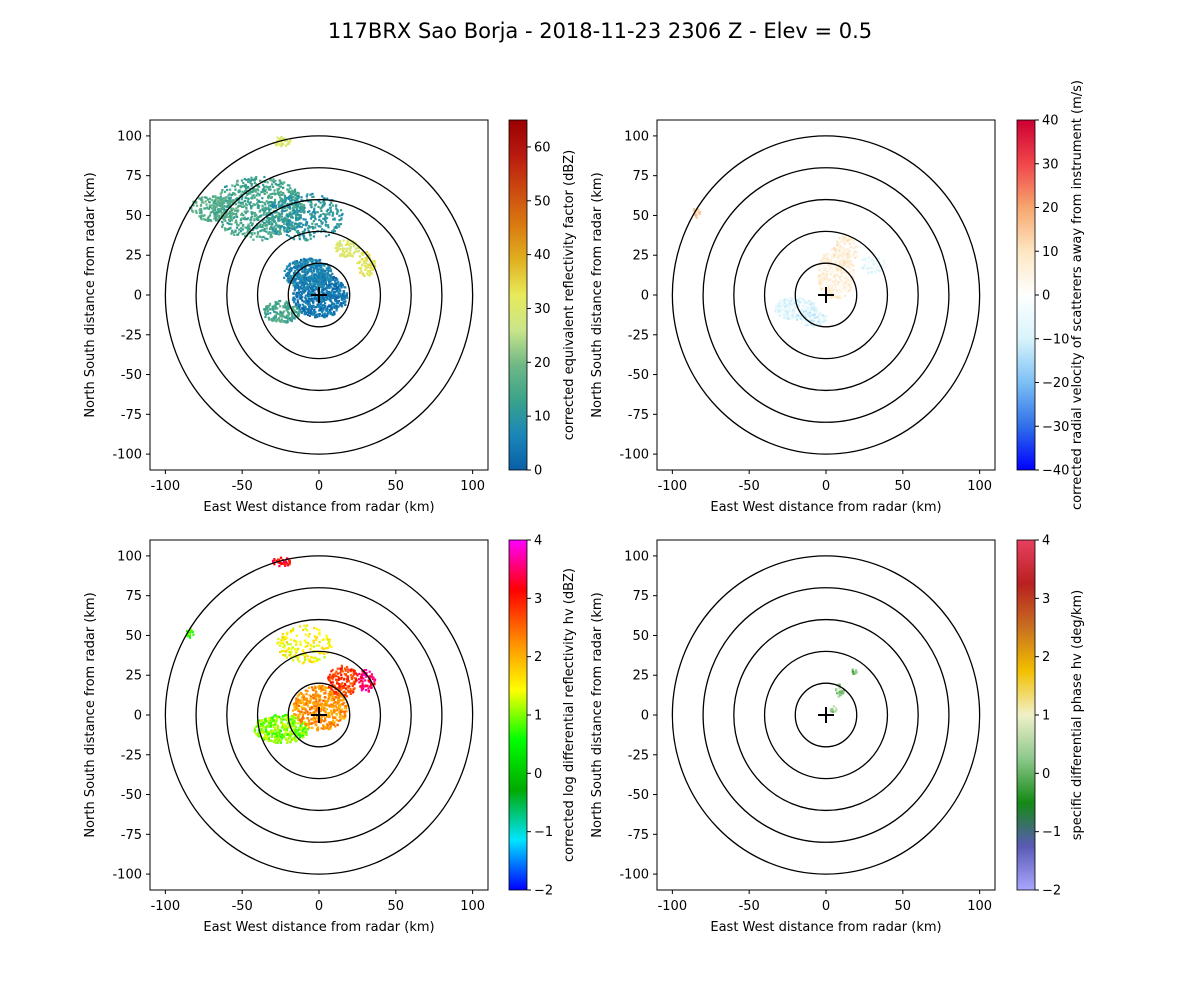 The height and width of the screenshot is (1000, 1200). What do you see at coordinates (138, 296) in the screenshot?
I see `y-tick-label: 0` at bounding box center [138, 296].